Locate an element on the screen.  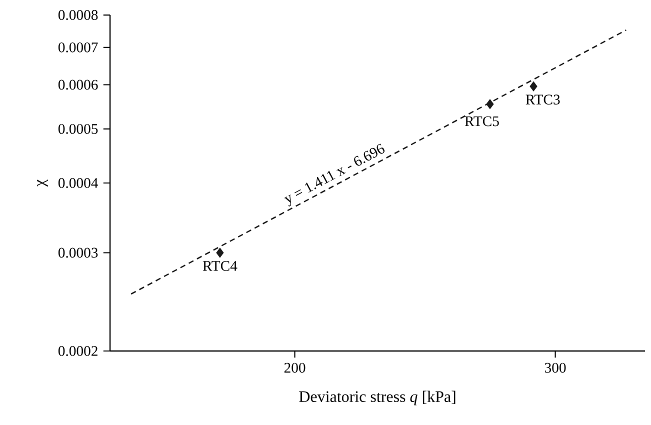
x-tick-label: 200 is located at coordinates (295, 367).